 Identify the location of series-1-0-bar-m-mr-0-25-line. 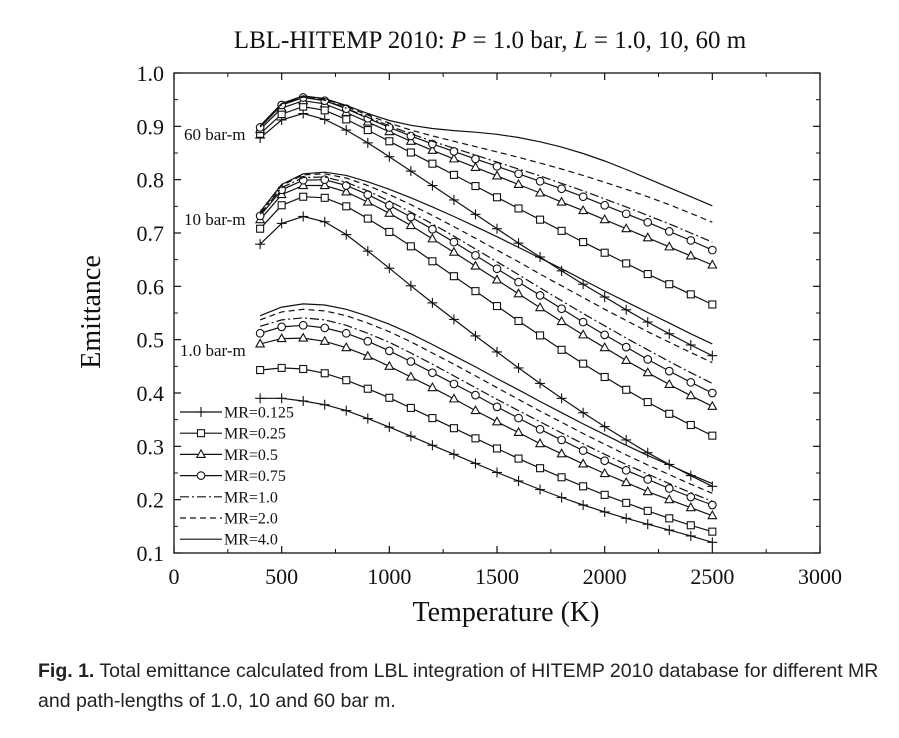
(486, 450).